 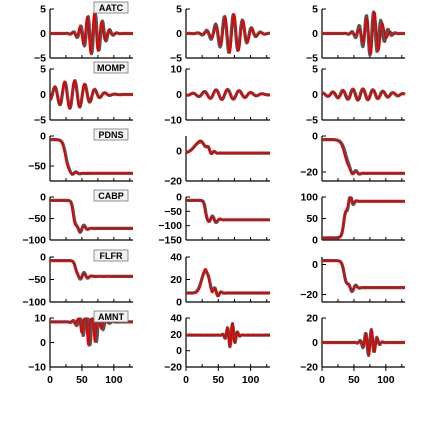 What do you see at coordinates (170, 241) in the screenshot?
I see `y-tick-label: −150` at bounding box center [170, 241].